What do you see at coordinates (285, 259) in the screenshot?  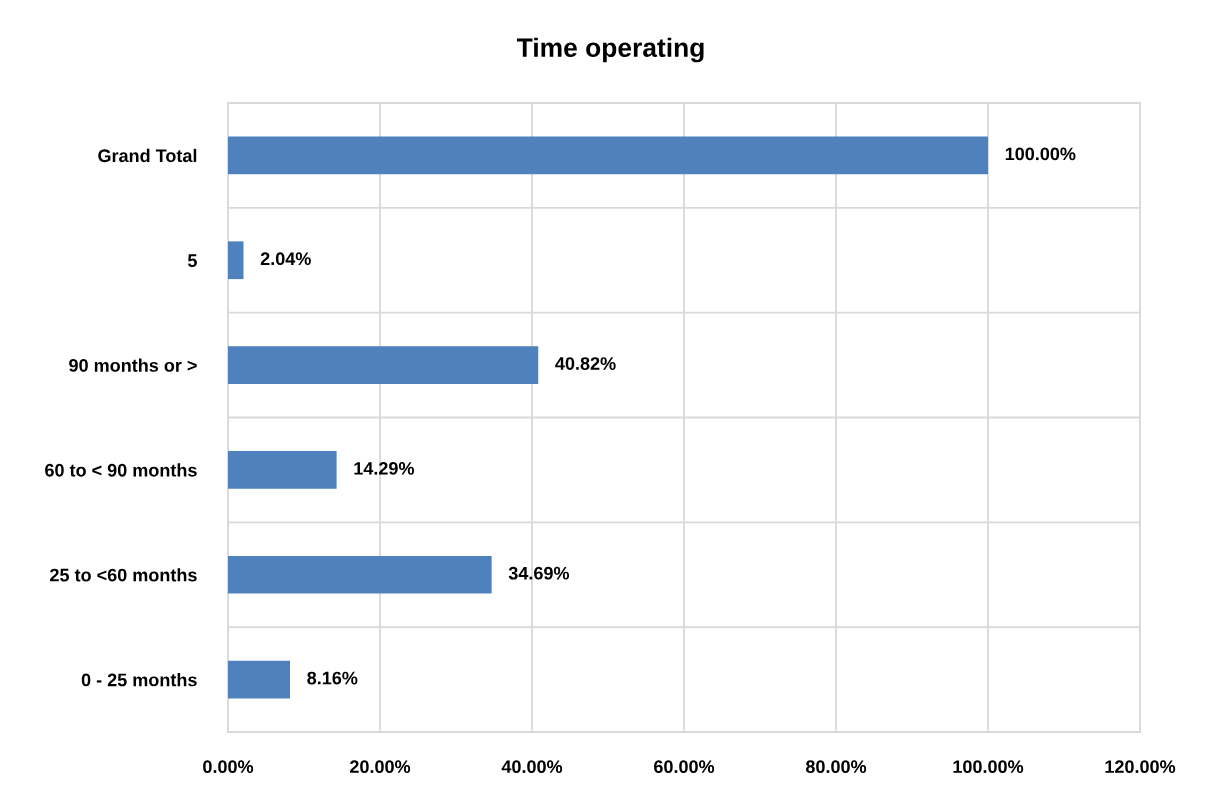 I see `data-label: 2.04%` at bounding box center [285, 259].